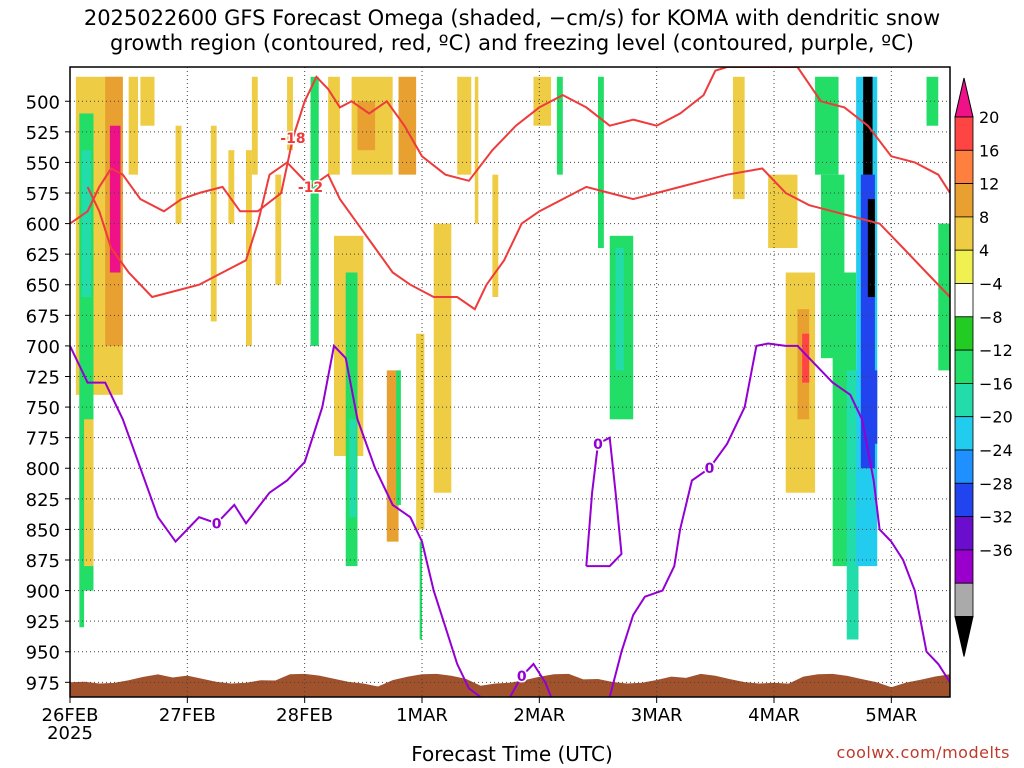 This screenshot has height=768, width=1024. Describe the element at coordinates (43, 469) in the screenshot. I see `y-tick-label: 800` at that location.